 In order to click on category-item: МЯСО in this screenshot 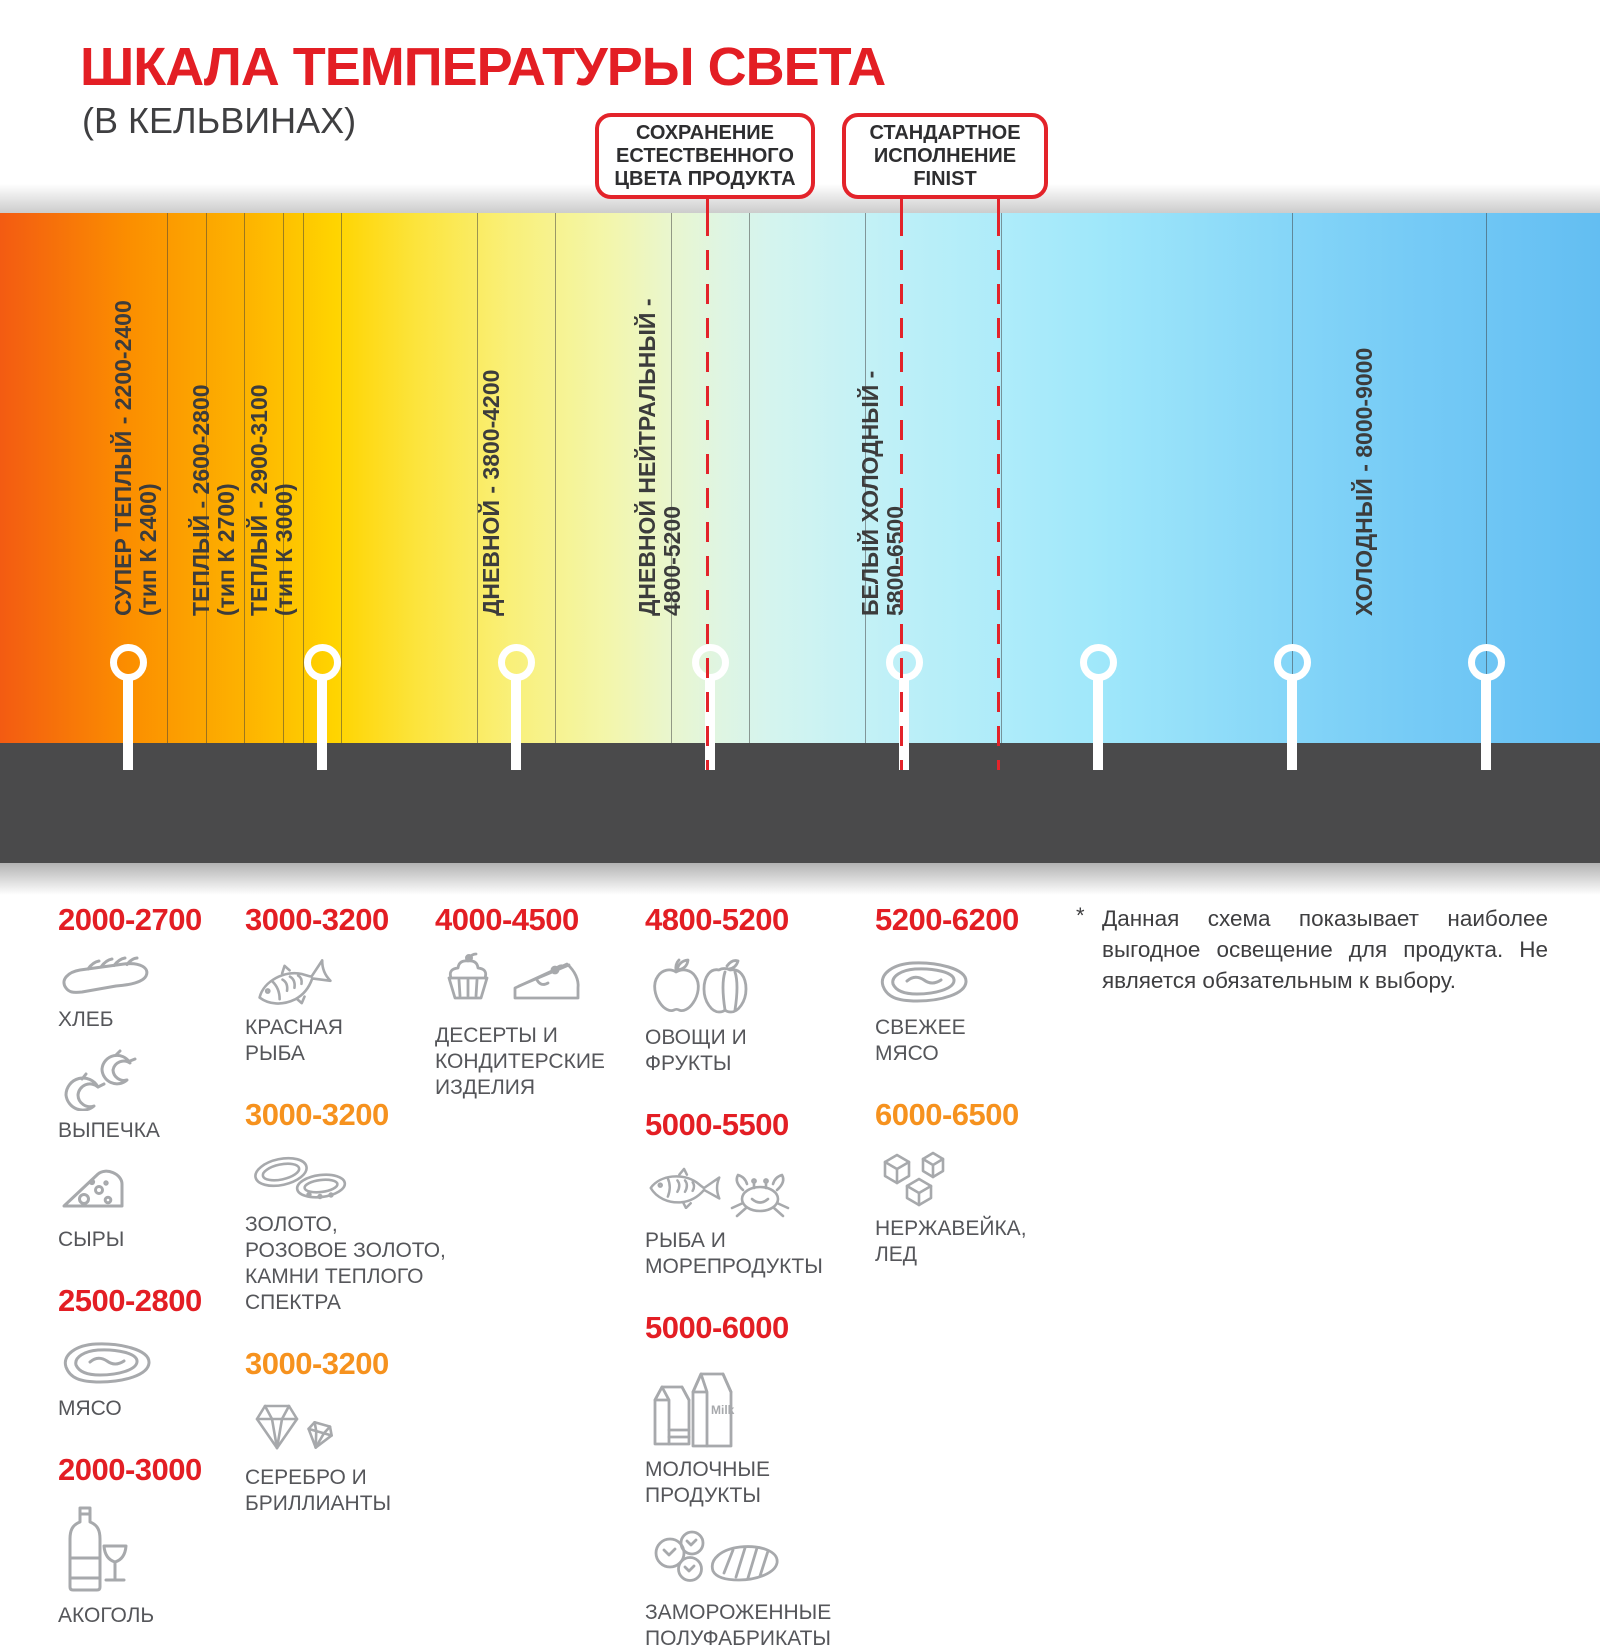, I will do `click(150, 1377)`.